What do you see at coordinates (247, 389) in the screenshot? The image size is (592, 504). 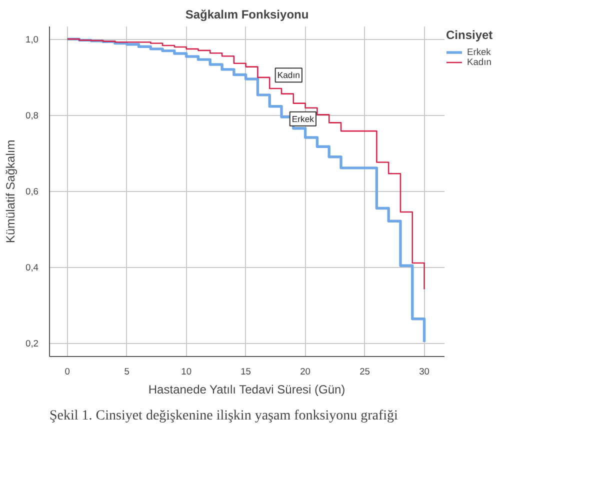 I see `x-axis-title: Hastanede Yatılı Tedavi Süresi (Gün)` at bounding box center [247, 389].